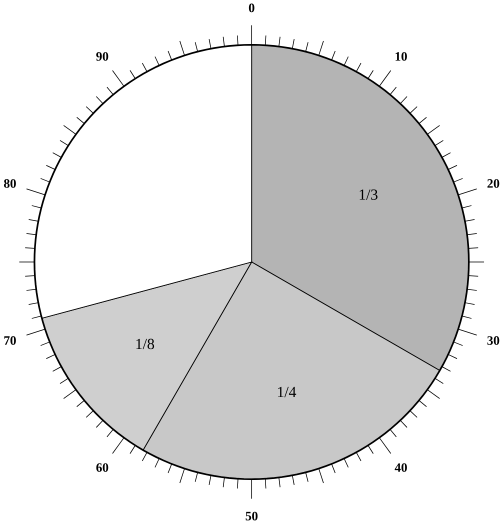 The height and width of the screenshot is (524, 503). Describe the element at coordinates (400, 467) in the screenshot. I see `text: 40` at that location.